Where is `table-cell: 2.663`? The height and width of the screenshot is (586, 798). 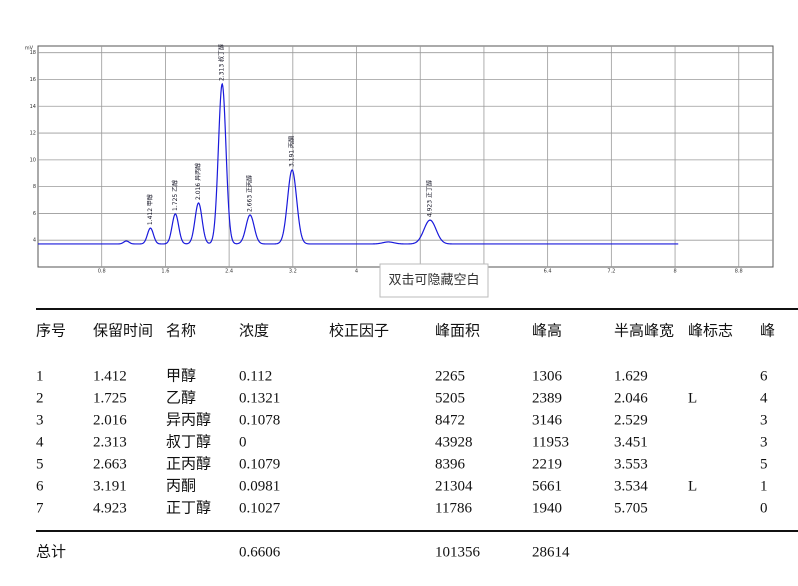
table-cell: 2.663 is located at coordinates (110, 464).